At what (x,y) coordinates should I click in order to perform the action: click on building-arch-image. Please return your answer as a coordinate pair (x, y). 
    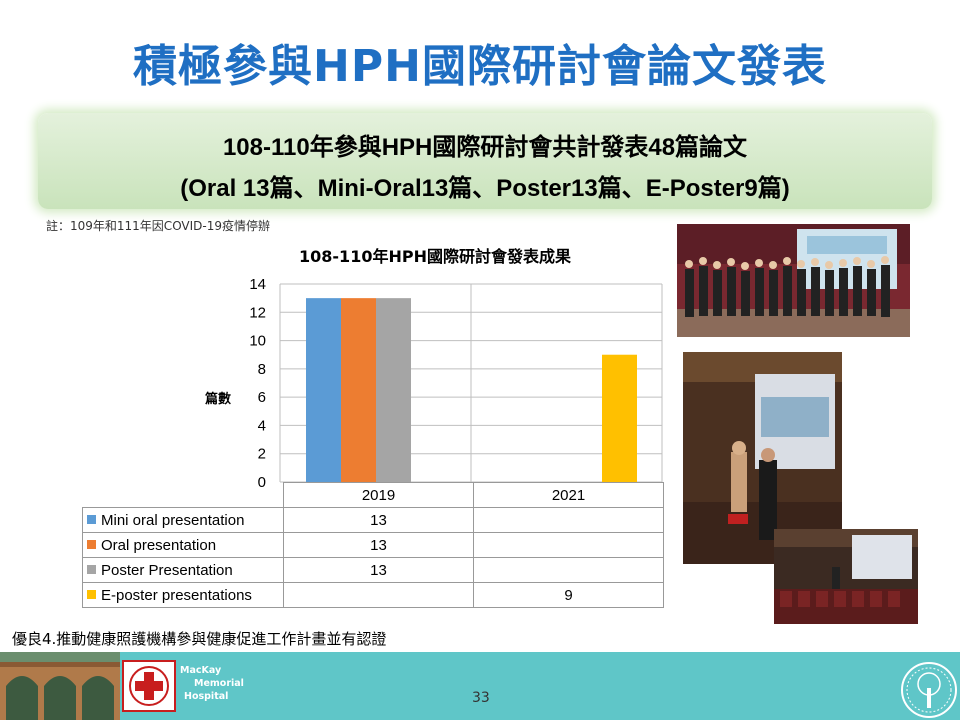
    Looking at the image, I should click on (60, 686).